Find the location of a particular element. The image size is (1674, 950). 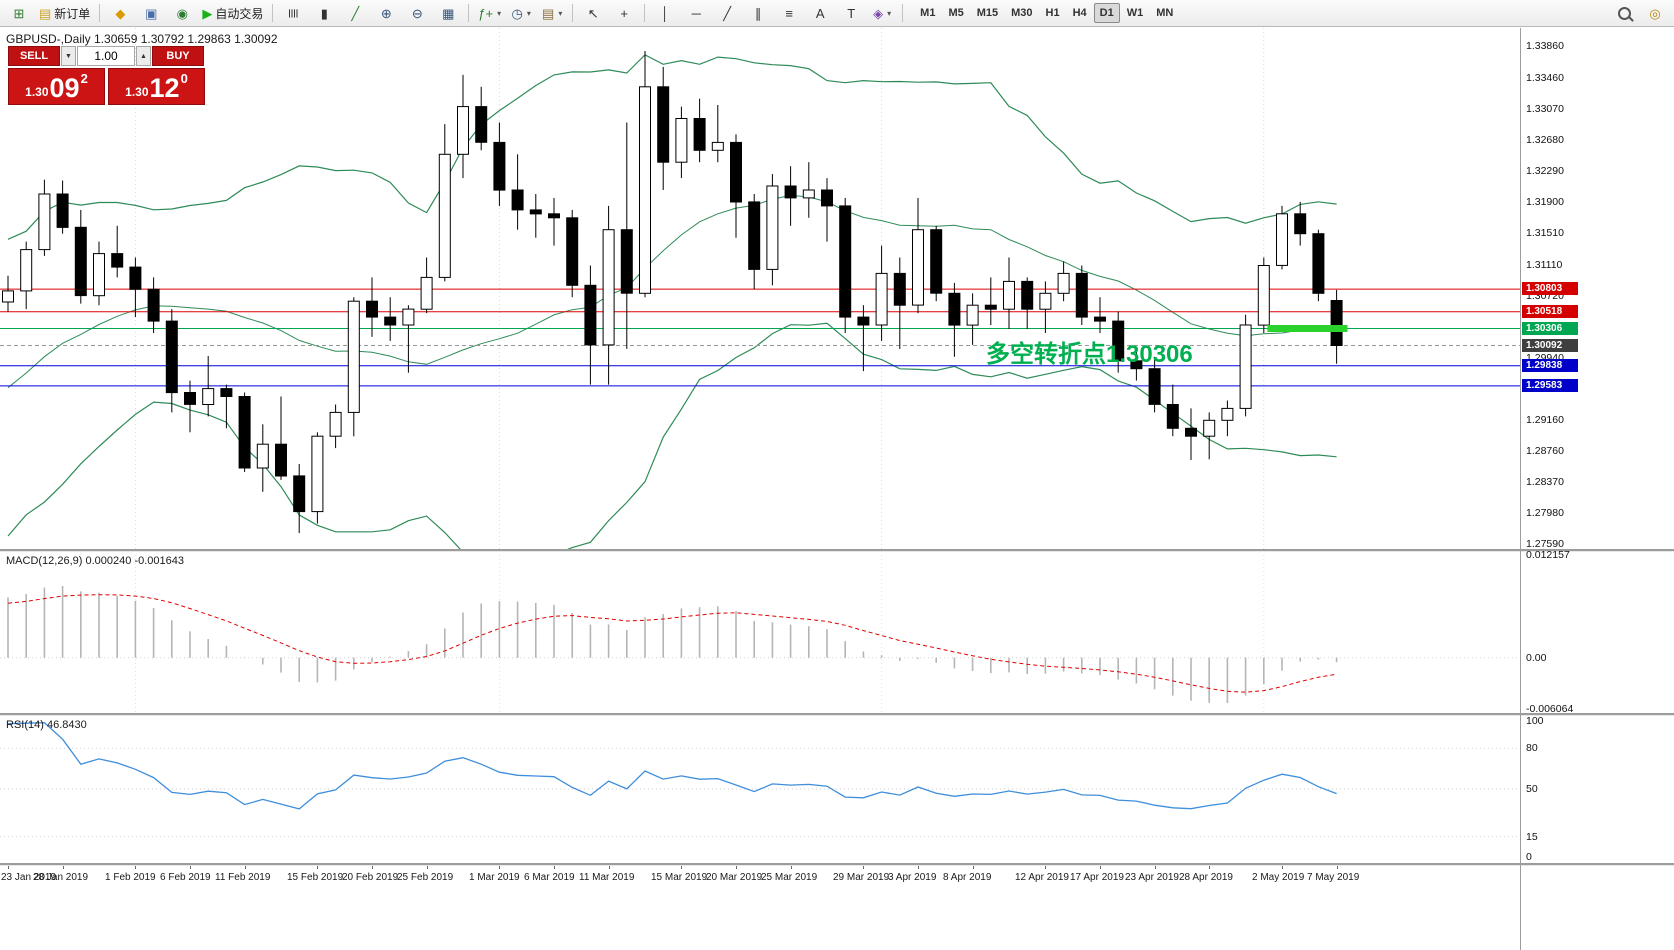

autotrading-icon: ▶ is located at coordinates (207, 13).